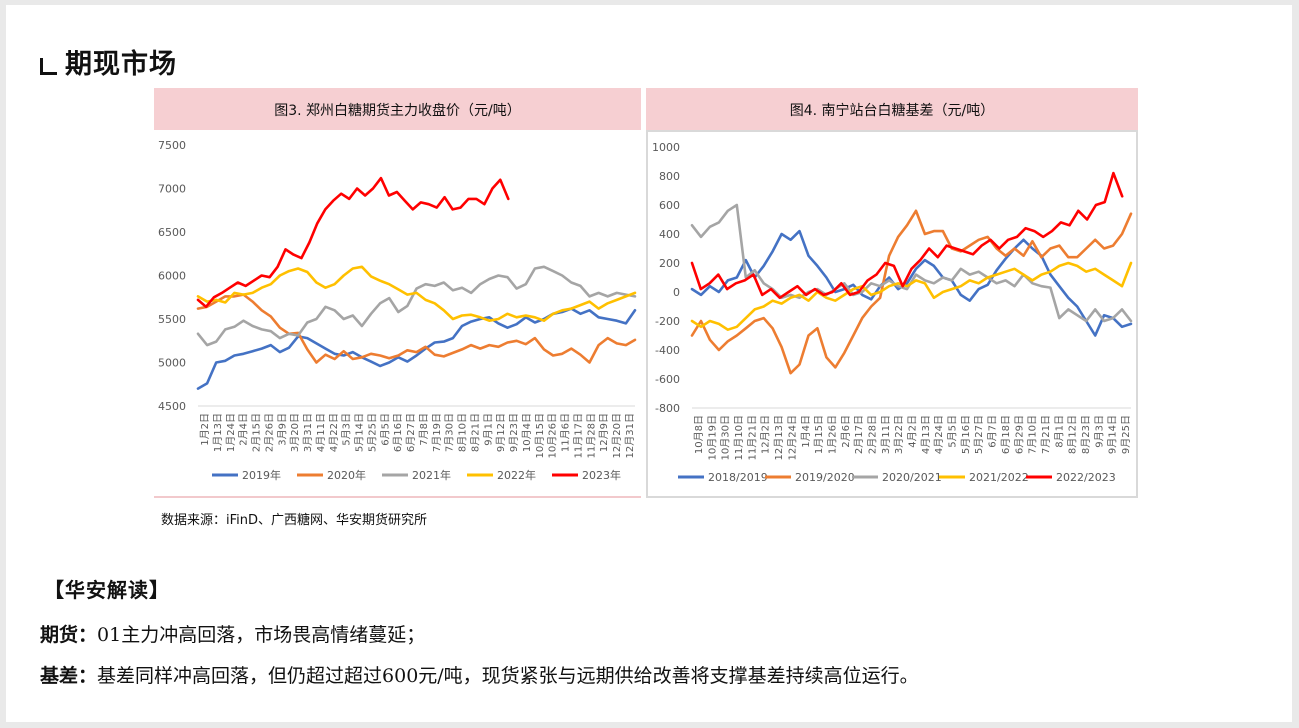 The image size is (1299, 728). I want to click on y-tick-label: 6000, so click(172, 276).